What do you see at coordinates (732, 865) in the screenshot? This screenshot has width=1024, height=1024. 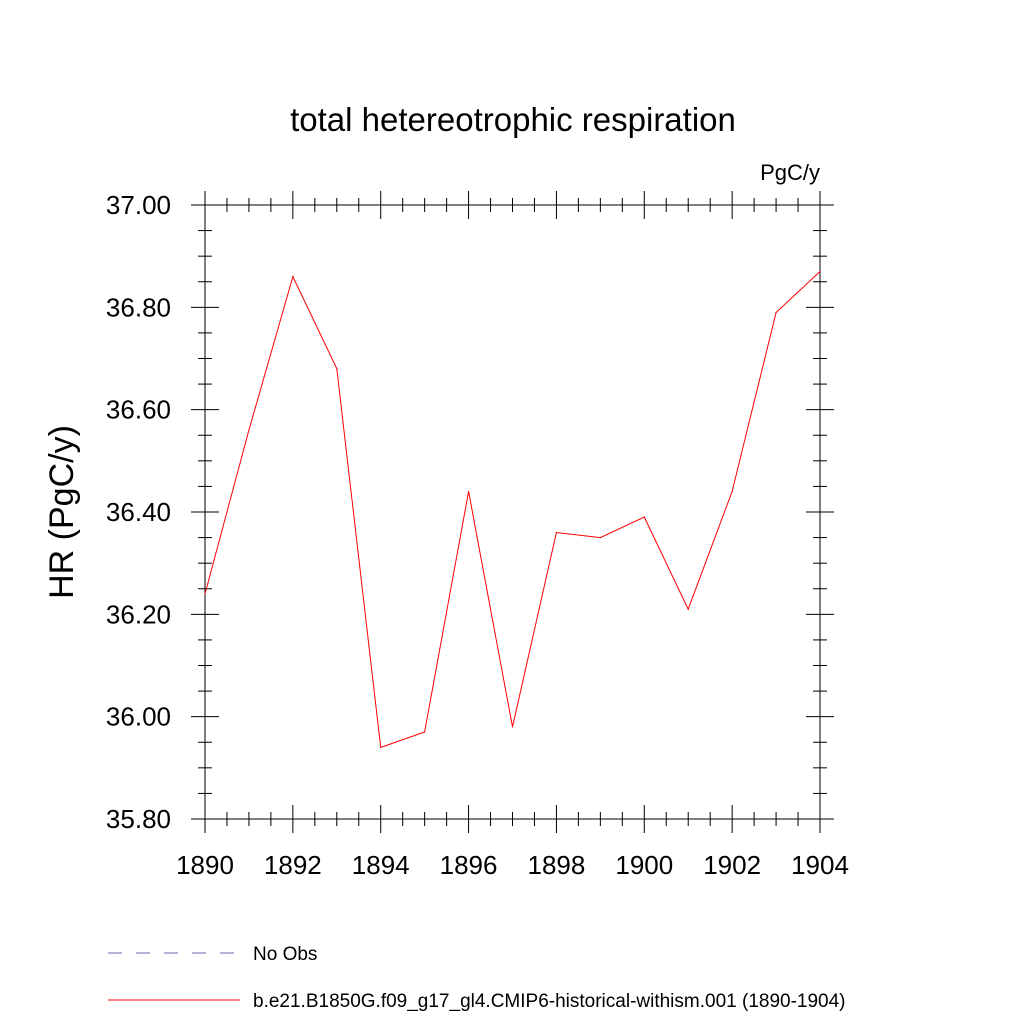 I see `x-tick-label: 1902` at bounding box center [732, 865].